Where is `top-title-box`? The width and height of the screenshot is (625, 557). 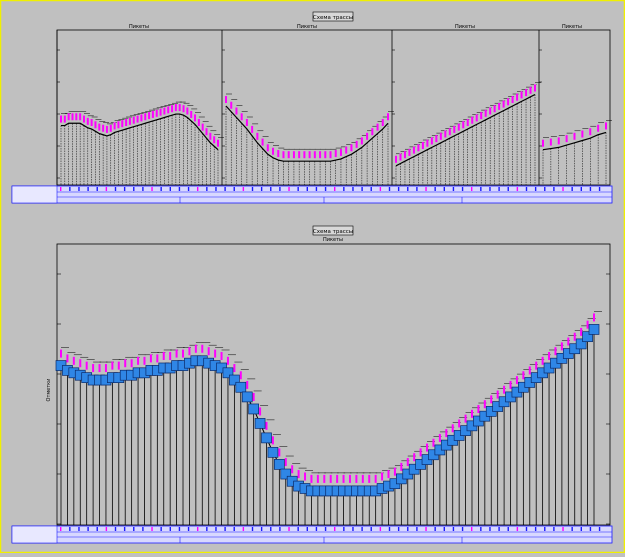
top-title-box is located at coordinates (333, 16).